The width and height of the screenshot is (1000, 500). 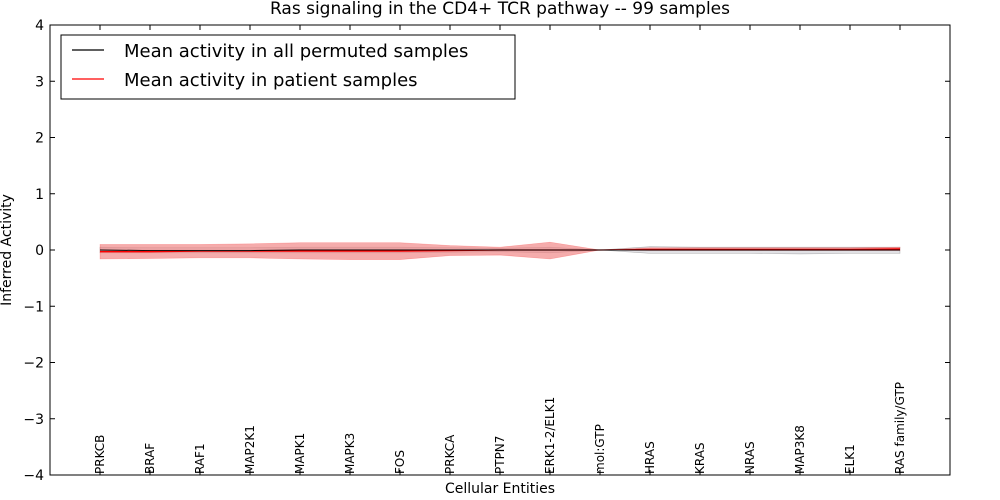 I want to click on x-tick-label: MAP2K1, so click(x=250, y=449).